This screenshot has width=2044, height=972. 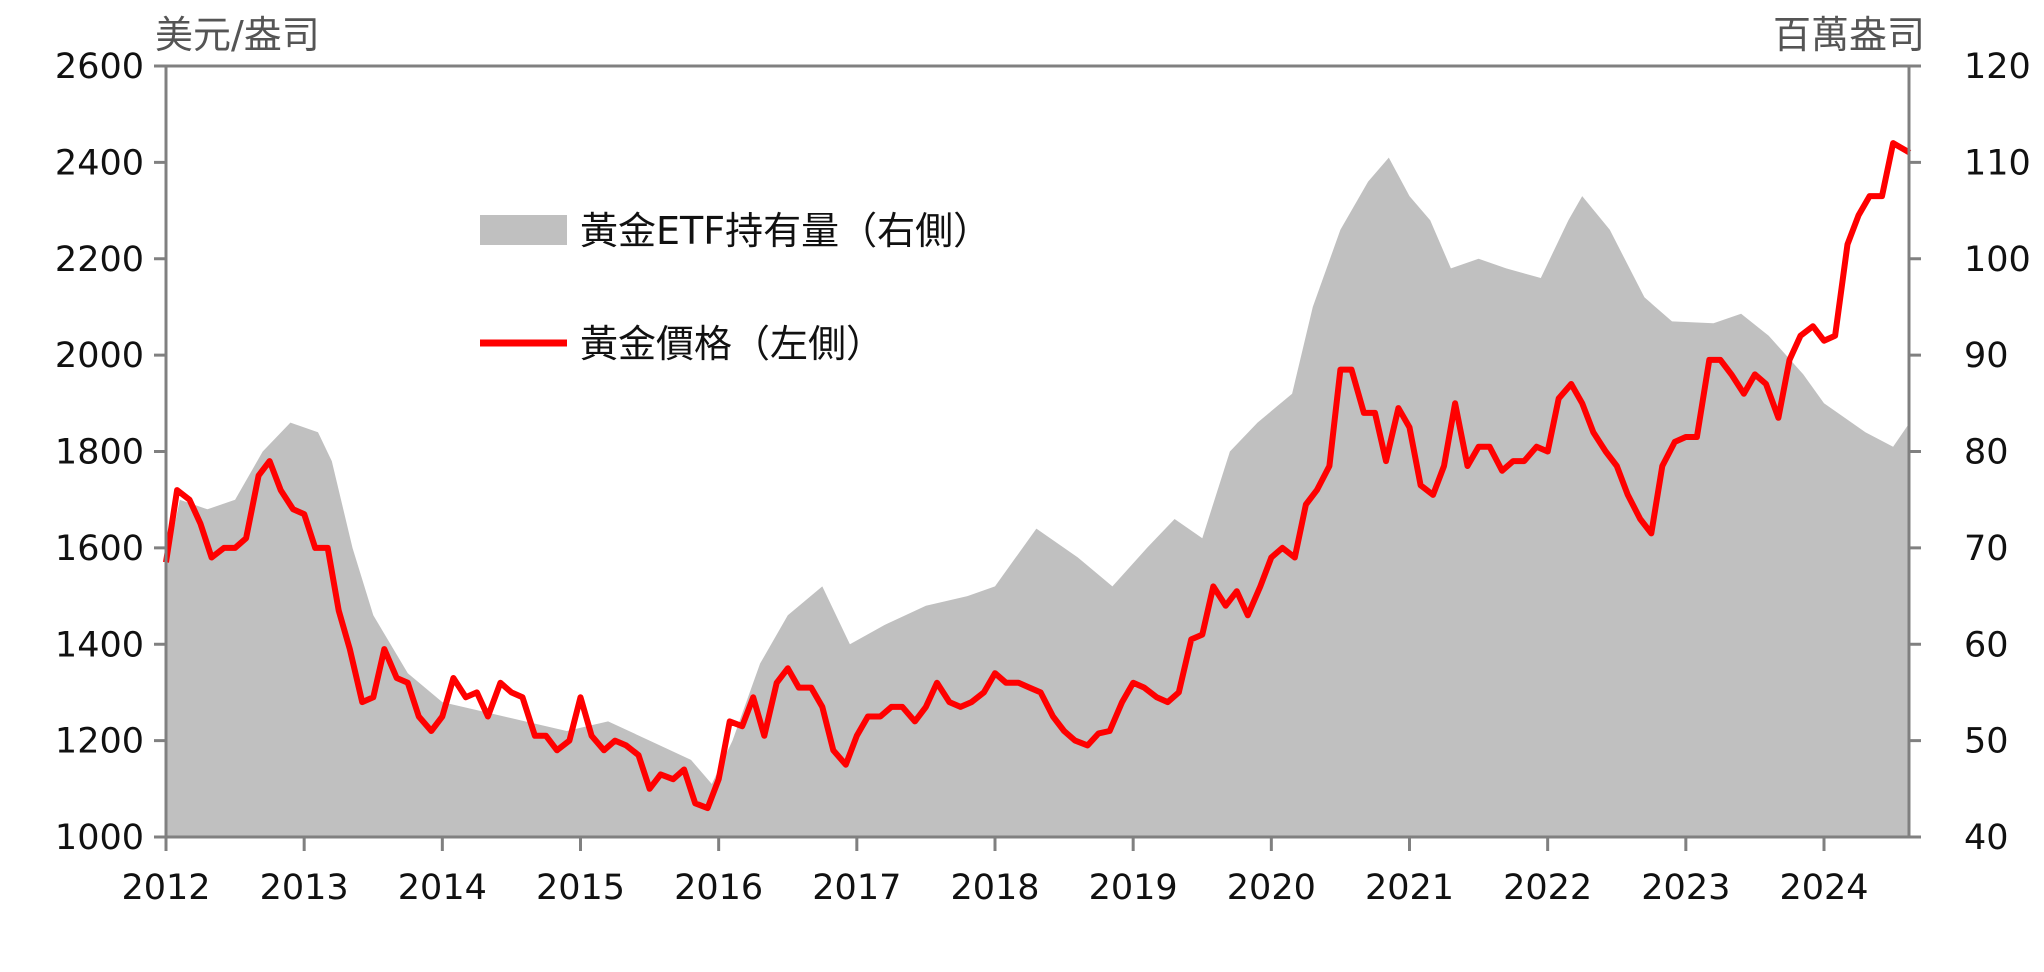 I want to click on legend-label-etf: 黃金ETF持有量（右側）, so click(x=785, y=231).